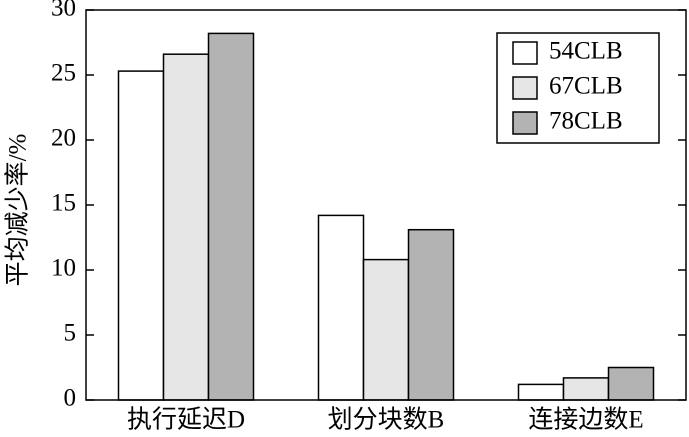 The width and height of the screenshot is (689, 437). What do you see at coordinates (586, 86) in the screenshot?
I see `legend-label: 67CLB` at bounding box center [586, 86].